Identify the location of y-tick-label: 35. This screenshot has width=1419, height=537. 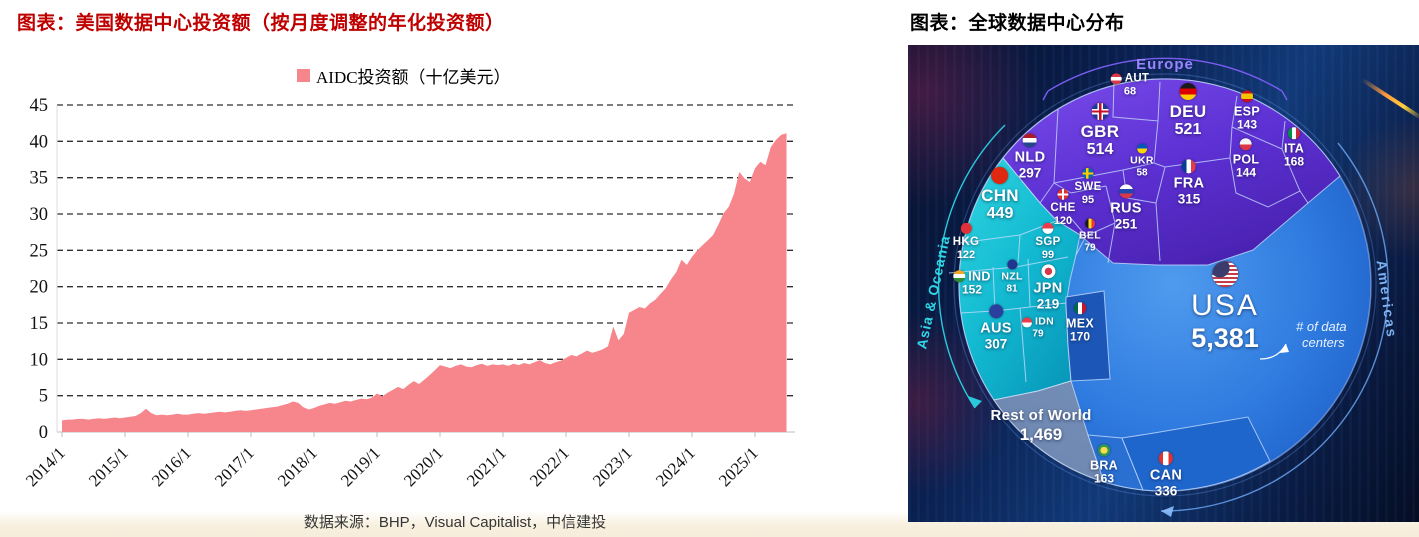
(39, 179).